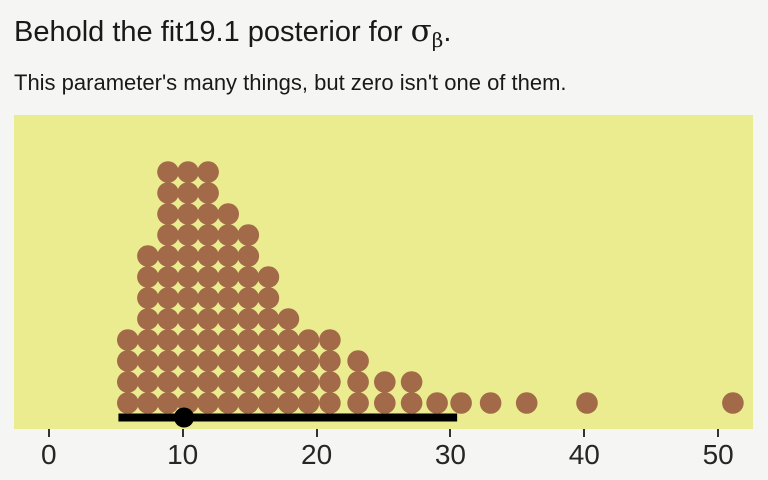 The width and height of the screenshot is (768, 480). I want to click on plot-title-prefix: Behold the fit19.1 posterior for, so click(212, 32).